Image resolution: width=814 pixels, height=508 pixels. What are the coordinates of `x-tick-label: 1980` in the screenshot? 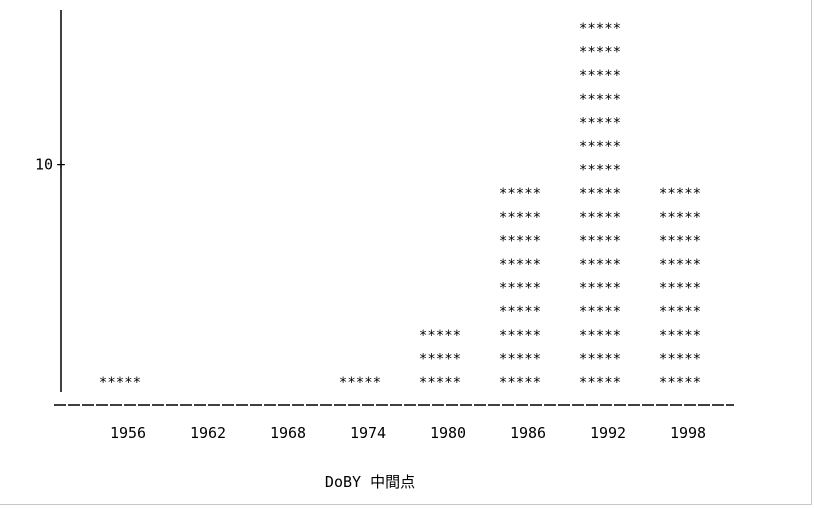 It's located at (448, 433).